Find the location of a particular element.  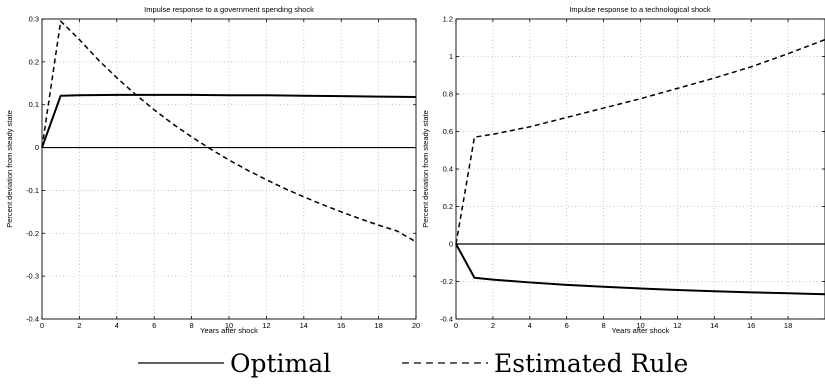

legend: Optimal Estimated Rule is located at coordinates (412, 363).